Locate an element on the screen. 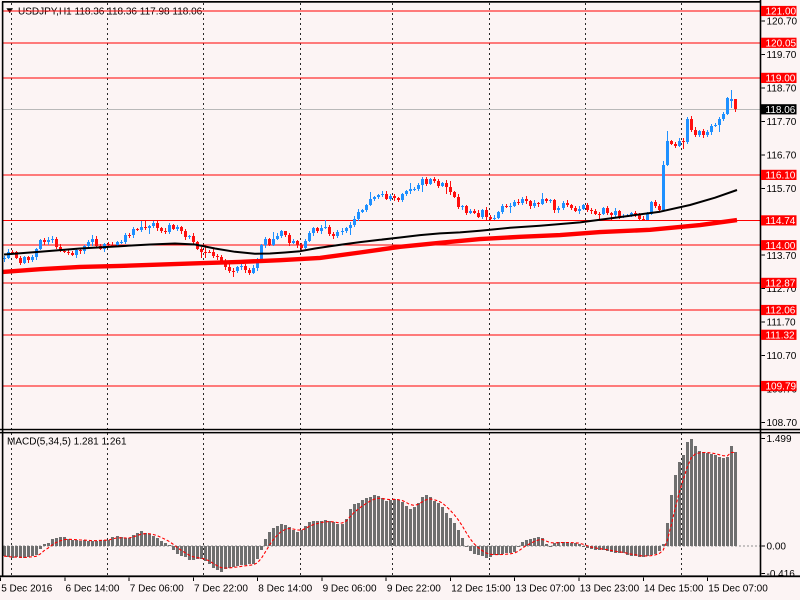 The width and height of the screenshot is (800, 600). svg-text: 116.70 is located at coordinates (782, 155).